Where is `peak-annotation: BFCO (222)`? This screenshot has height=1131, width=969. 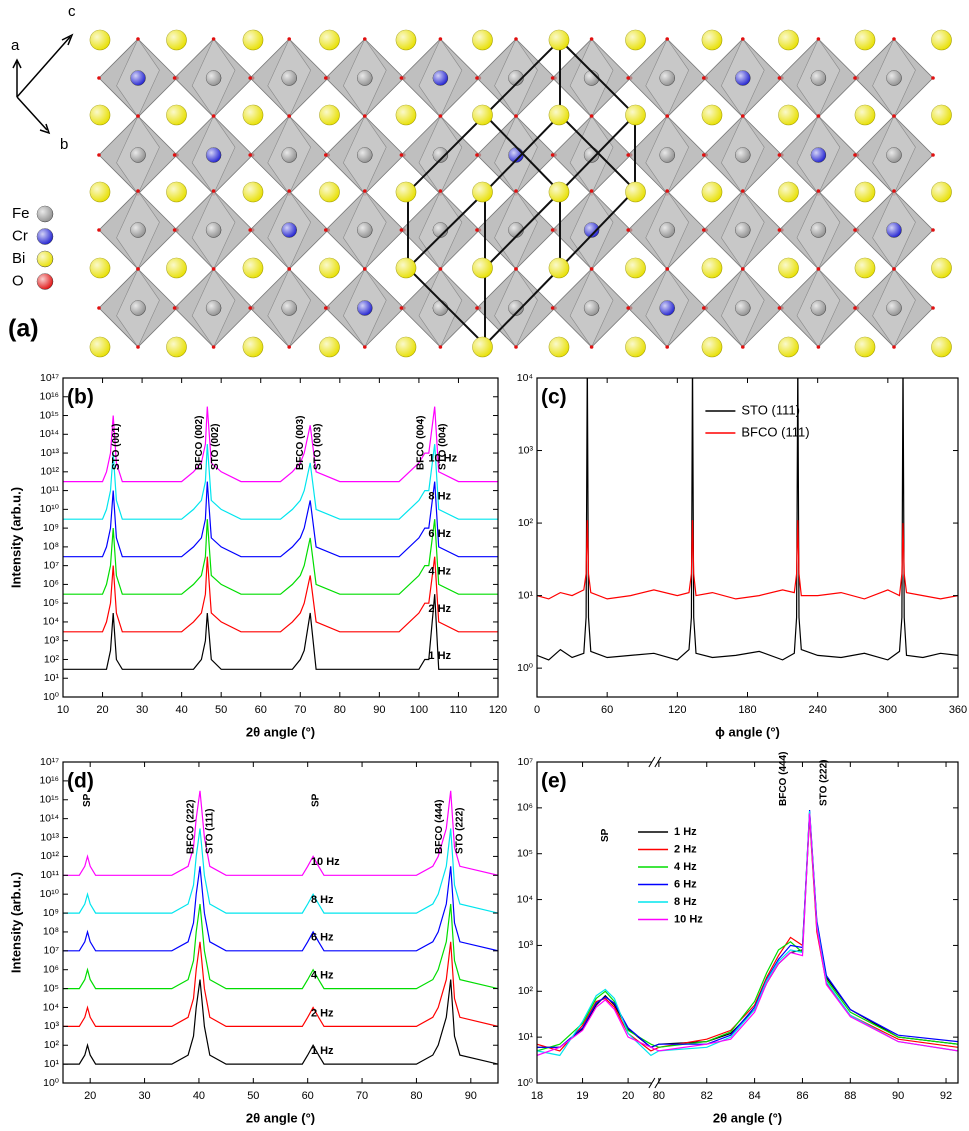 peak-annotation: BFCO (222) is located at coordinates (190, 827).